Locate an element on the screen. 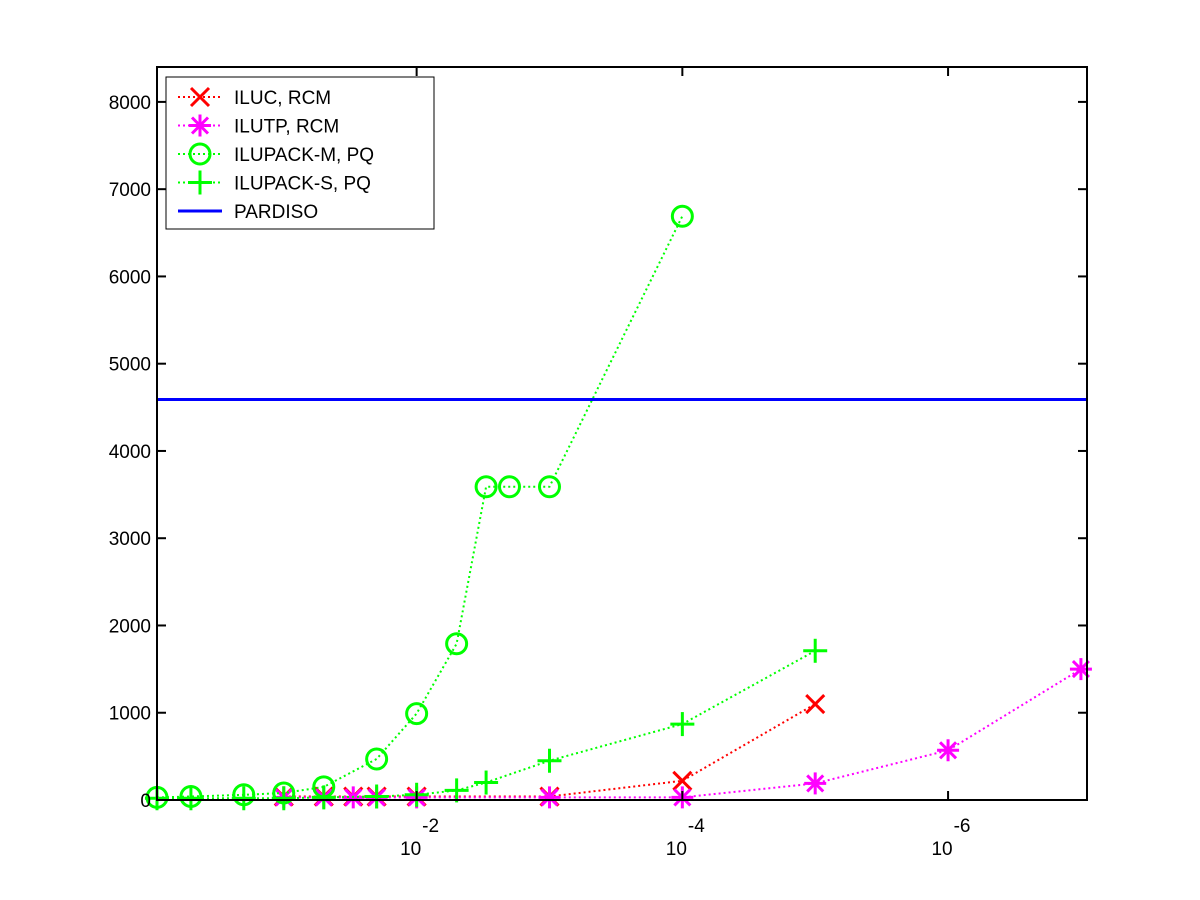  y-tick-label: 1000 is located at coordinates (130, 714).